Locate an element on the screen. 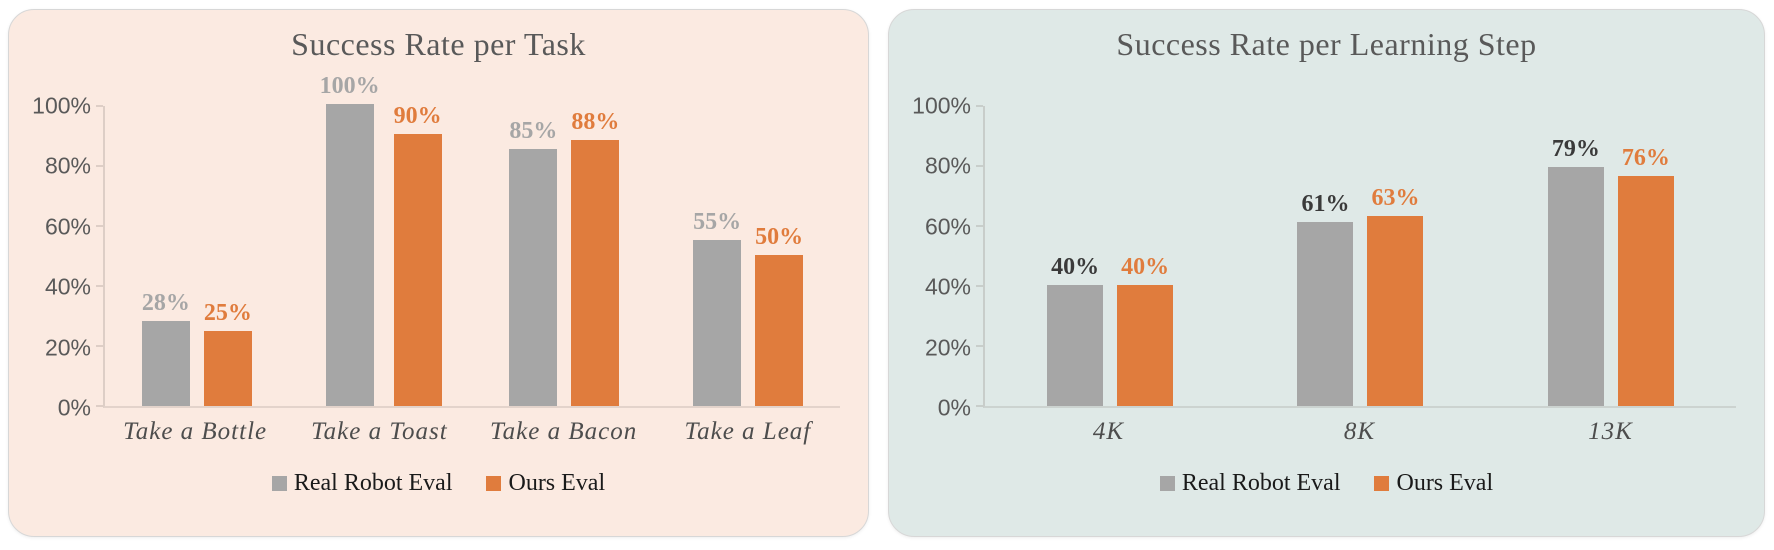 The image size is (1774, 550). bar-unit: 76% is located at coordinates (1645, 275).